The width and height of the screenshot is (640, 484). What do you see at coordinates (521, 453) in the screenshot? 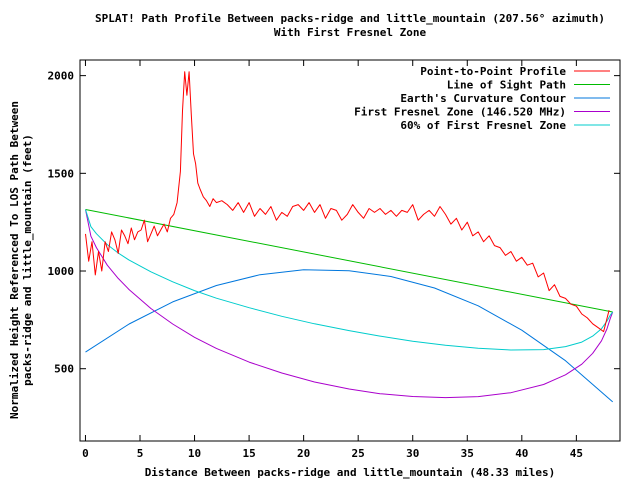
I see `x-tick-label: 40` at bounding box center [521, 453].